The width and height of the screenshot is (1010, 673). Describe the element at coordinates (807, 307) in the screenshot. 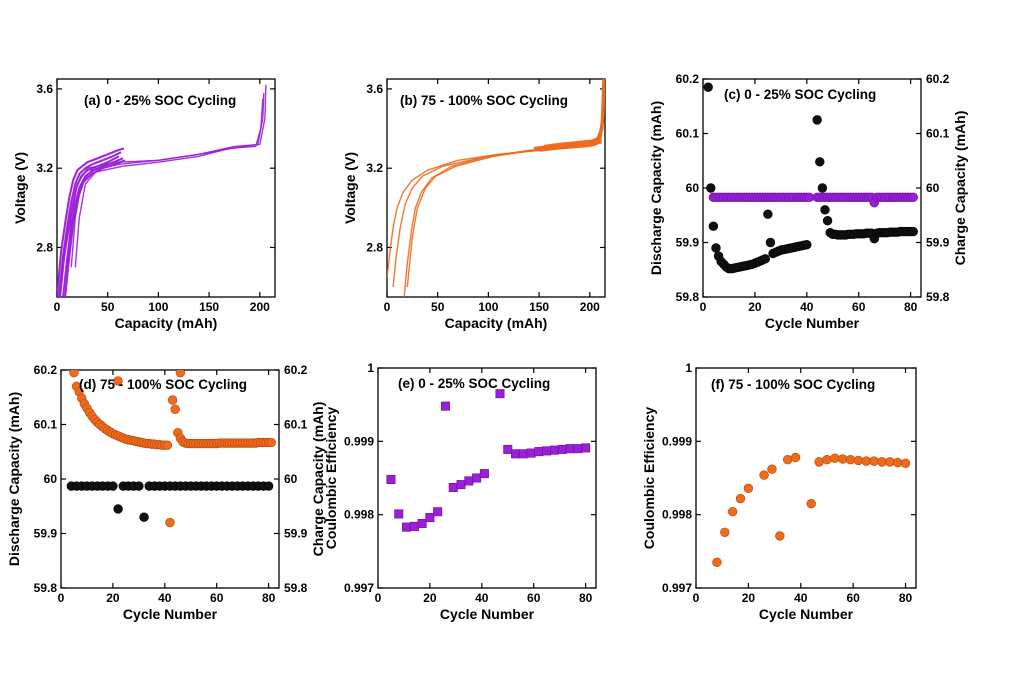

I see `x-tick-label: 40` at that location.